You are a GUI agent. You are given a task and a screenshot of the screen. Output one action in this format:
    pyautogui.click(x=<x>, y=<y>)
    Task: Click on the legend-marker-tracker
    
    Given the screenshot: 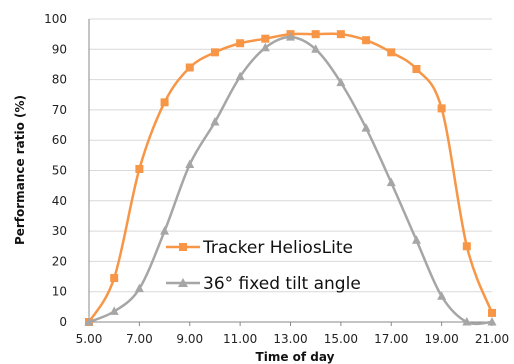 What is the action you would take?
    pyautogui.click(x=183, y=247)
    